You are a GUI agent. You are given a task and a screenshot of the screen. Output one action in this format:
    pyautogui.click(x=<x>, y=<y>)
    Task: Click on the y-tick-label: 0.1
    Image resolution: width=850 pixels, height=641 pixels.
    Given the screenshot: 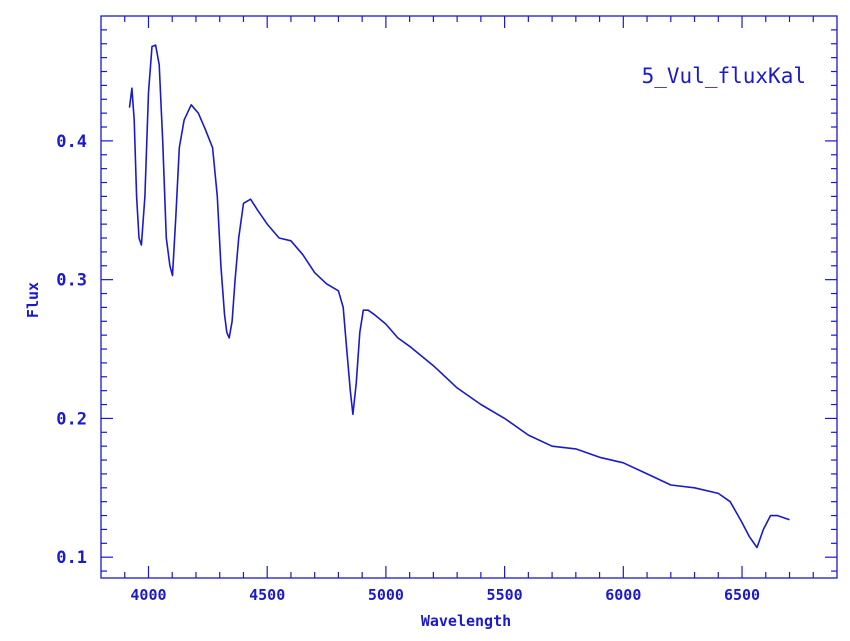 What is the action you would take?
    pyautogui.click(x=71, y=558)
    